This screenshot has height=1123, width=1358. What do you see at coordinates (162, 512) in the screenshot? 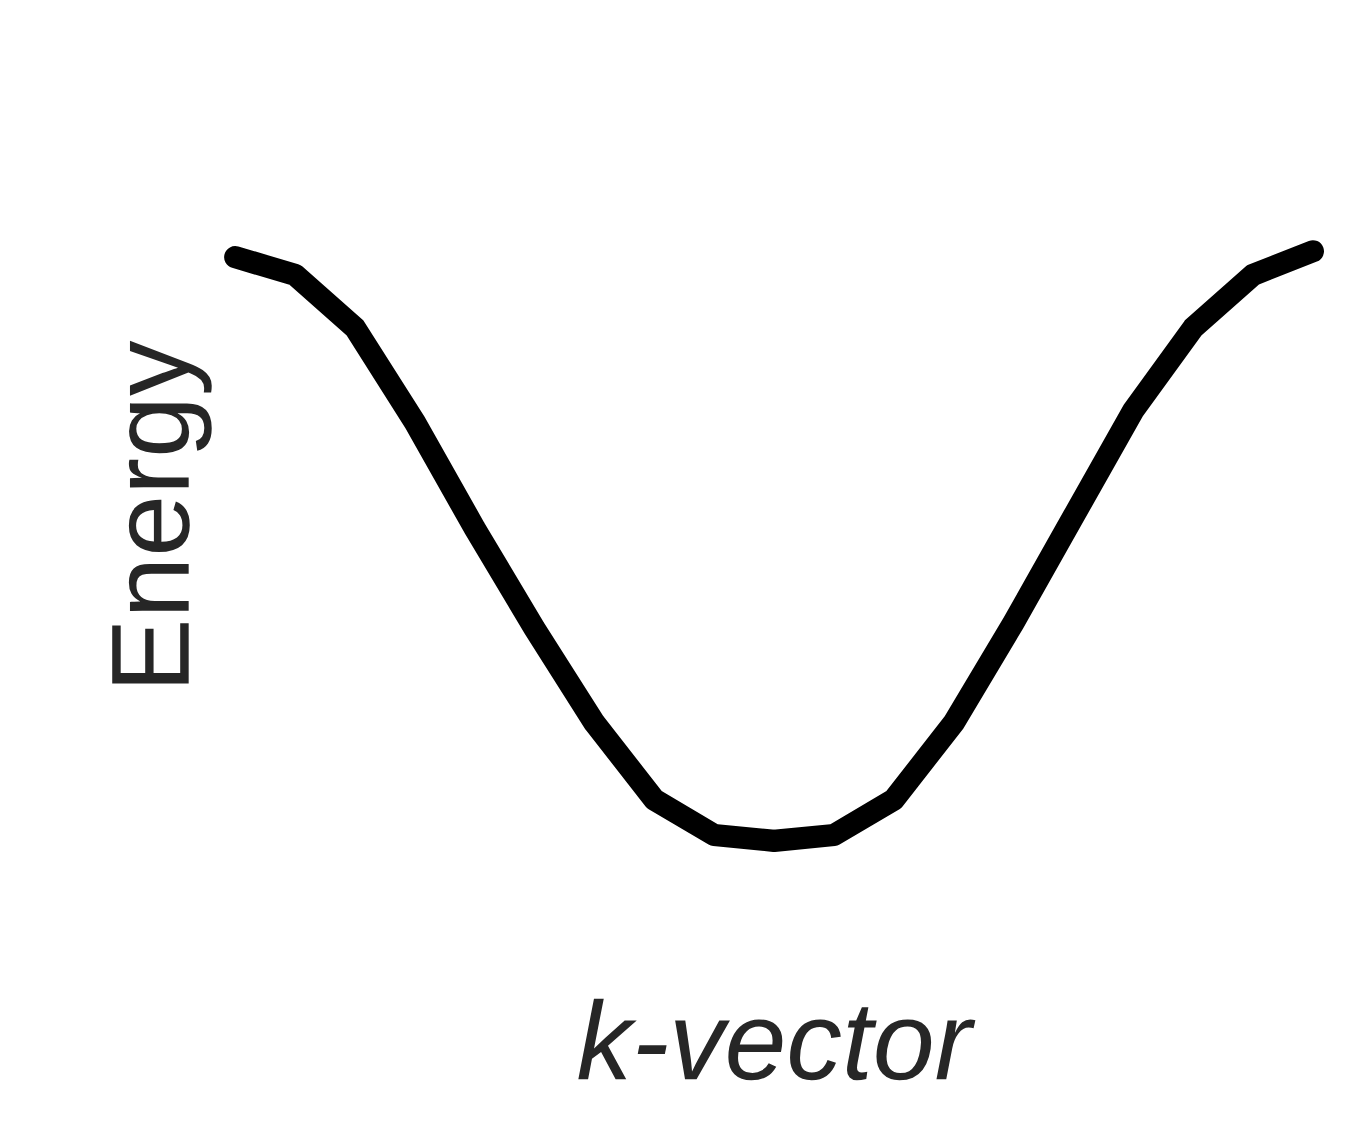
I see `y-axis-title: Energy` at bounding box center [162, 512].